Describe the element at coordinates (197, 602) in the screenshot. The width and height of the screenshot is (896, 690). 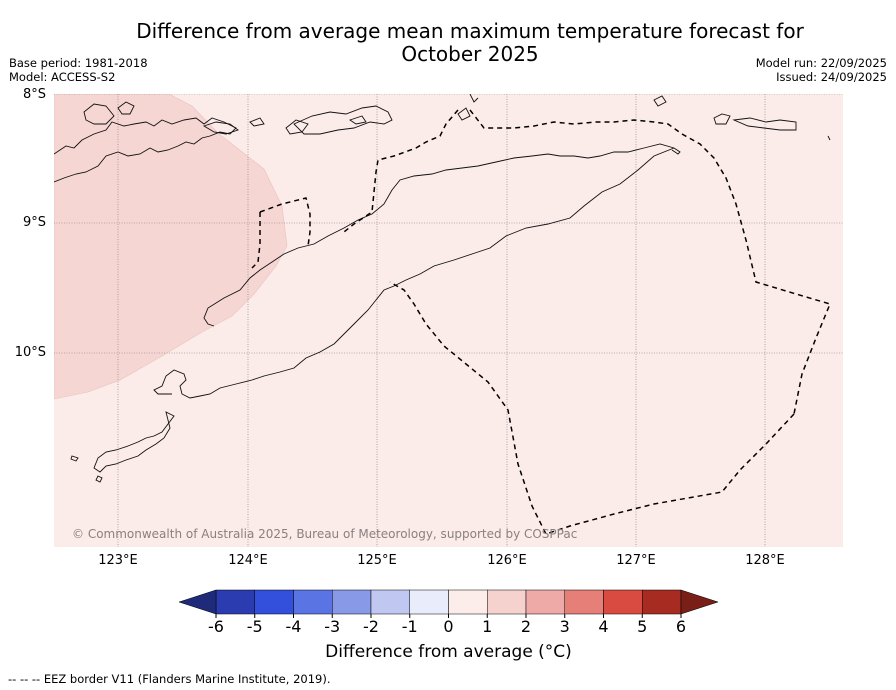
I see `colorbar-under-arrow` at that location.